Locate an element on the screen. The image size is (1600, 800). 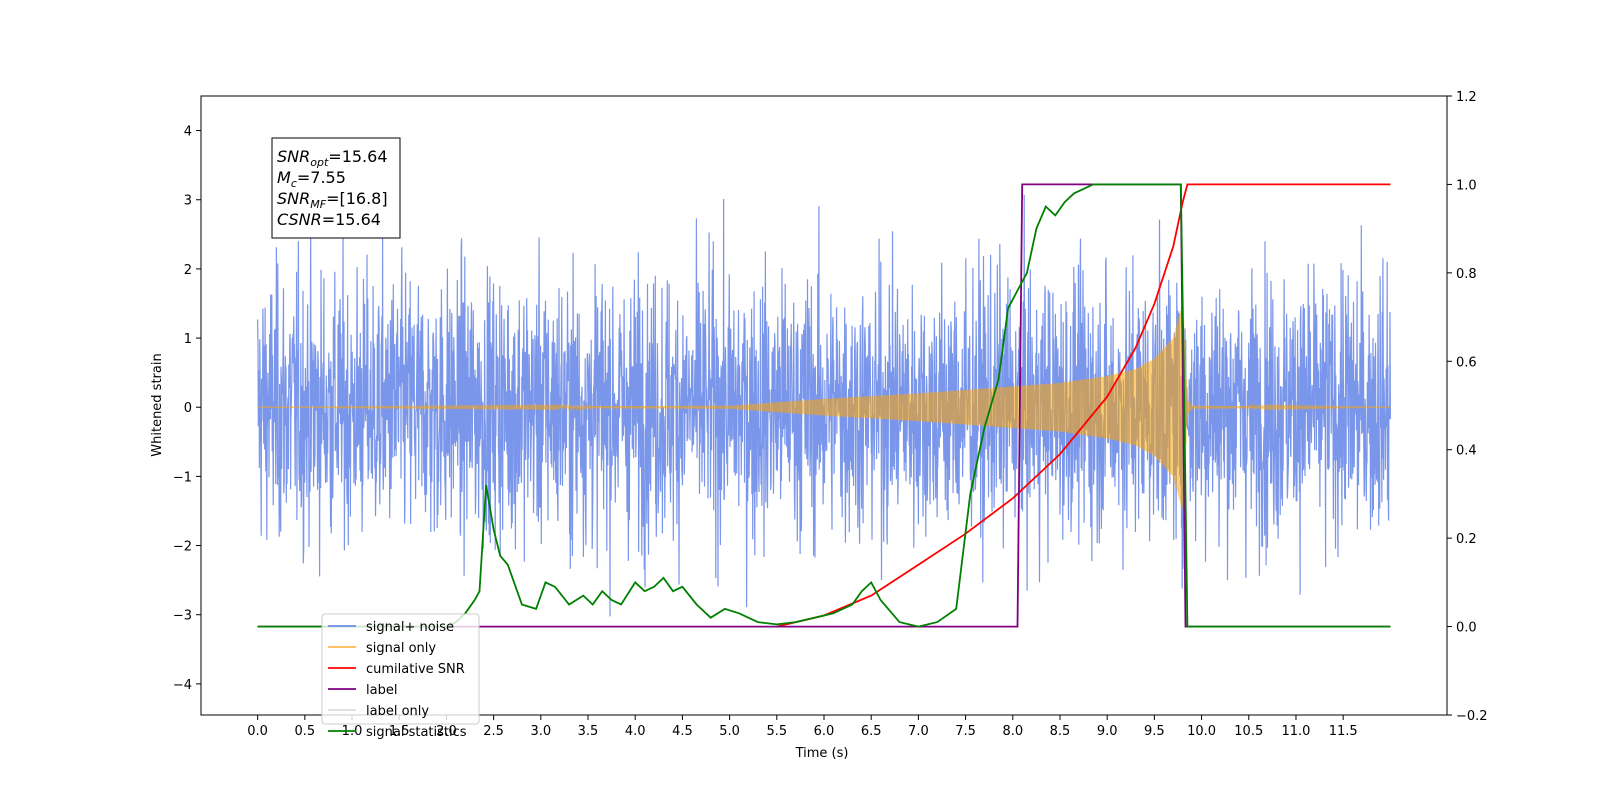
y-right-tick-label: −0.2 is located at coordinates (1472, 716).